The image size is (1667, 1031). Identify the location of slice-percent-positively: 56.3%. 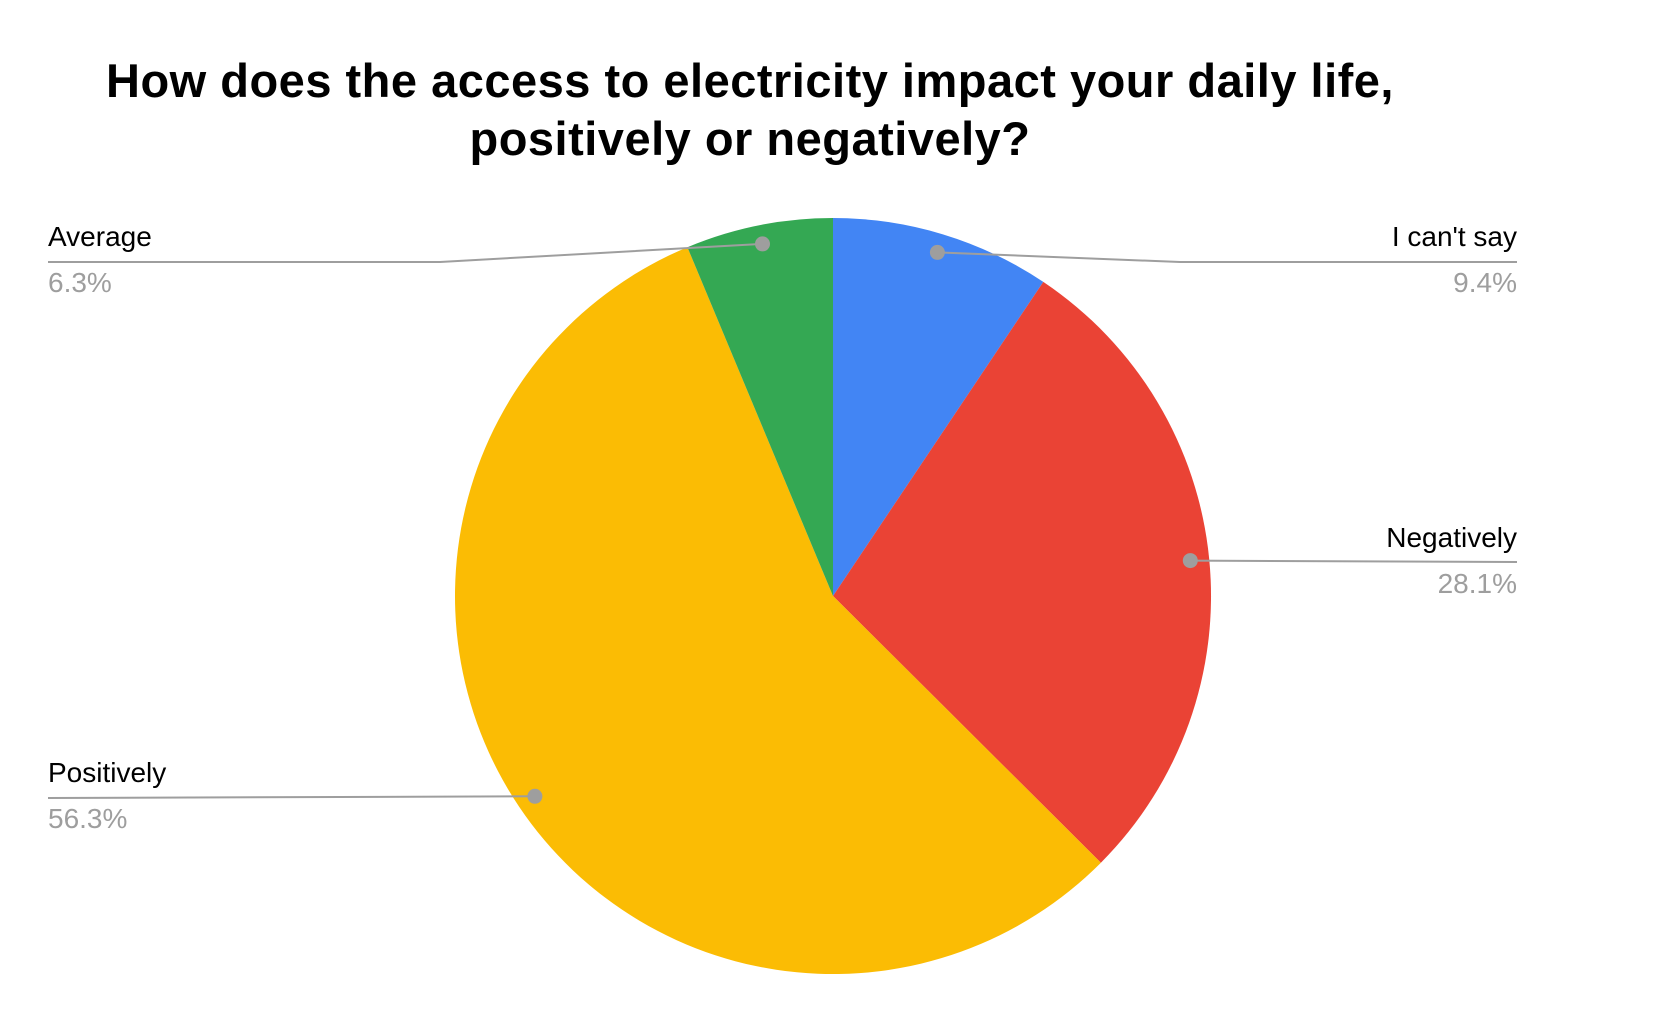
(88, 818).